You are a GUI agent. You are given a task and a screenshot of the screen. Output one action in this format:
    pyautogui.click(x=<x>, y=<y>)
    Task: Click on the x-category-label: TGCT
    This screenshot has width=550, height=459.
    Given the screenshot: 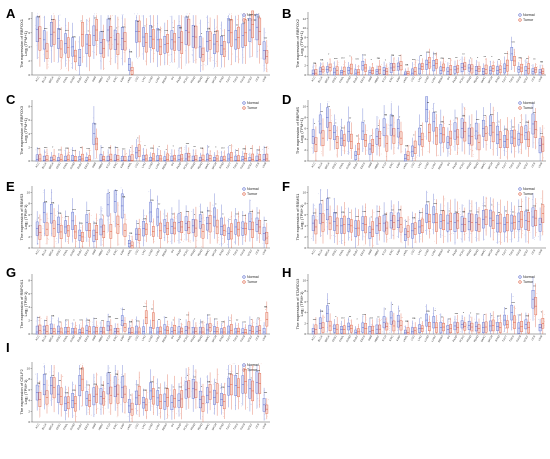 What is the action you would take?
    pyautogui.click(x=228, y=79)
    